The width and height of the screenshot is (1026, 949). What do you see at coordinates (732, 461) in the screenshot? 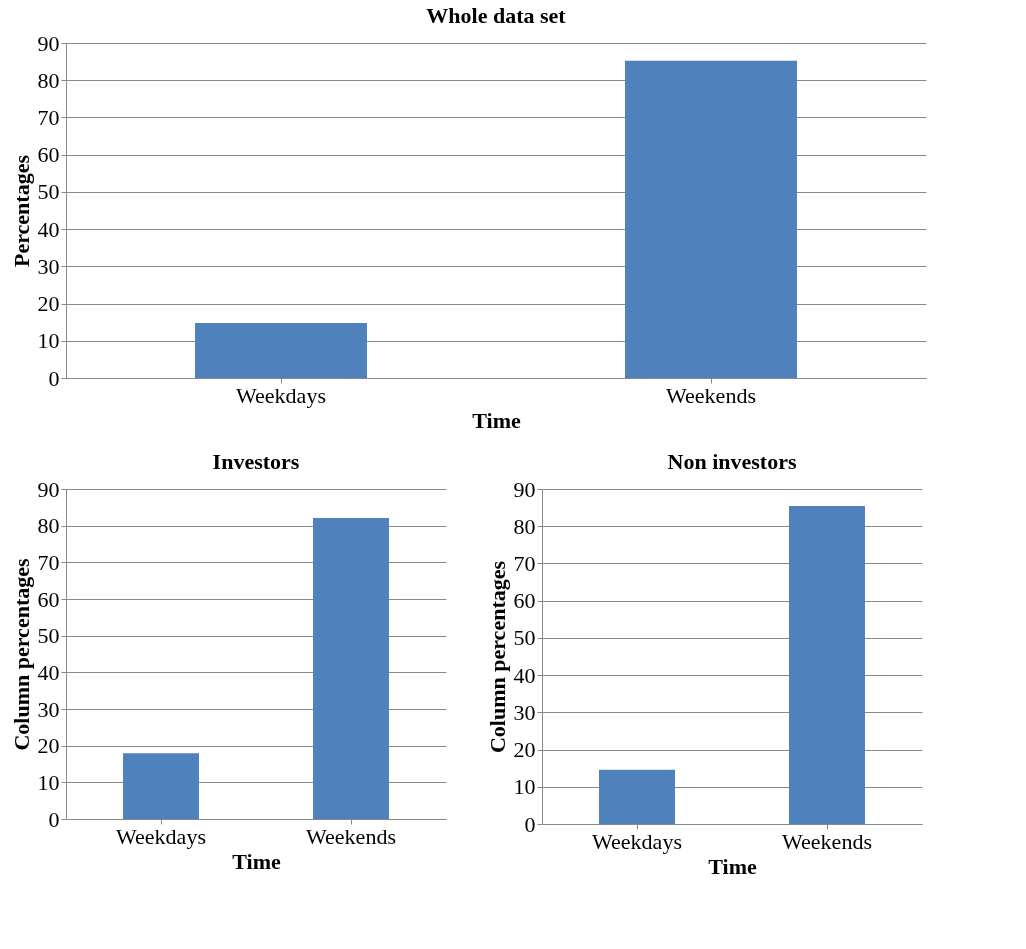
I see `chart-title: Non investors` at bounding box center [732, 461].